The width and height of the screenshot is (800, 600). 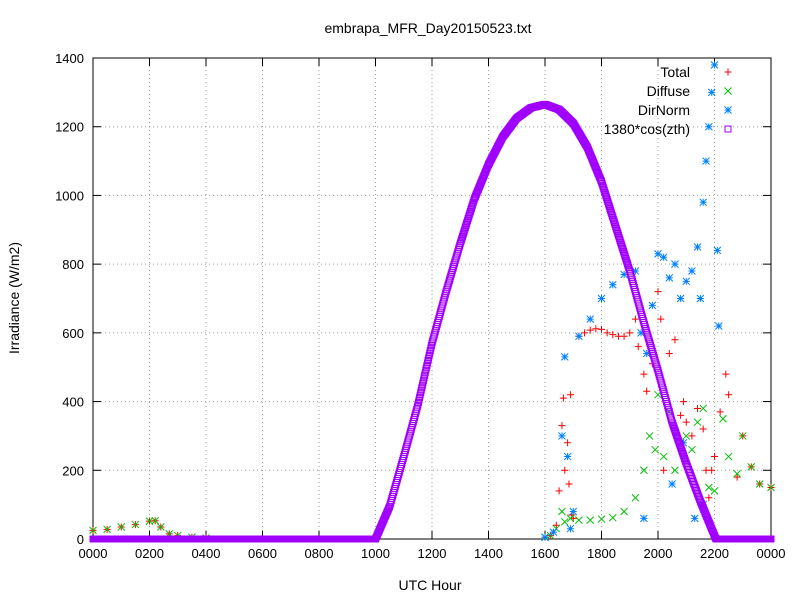 I want to click on x-tick-label: 1000, so click(x=375, y=553).